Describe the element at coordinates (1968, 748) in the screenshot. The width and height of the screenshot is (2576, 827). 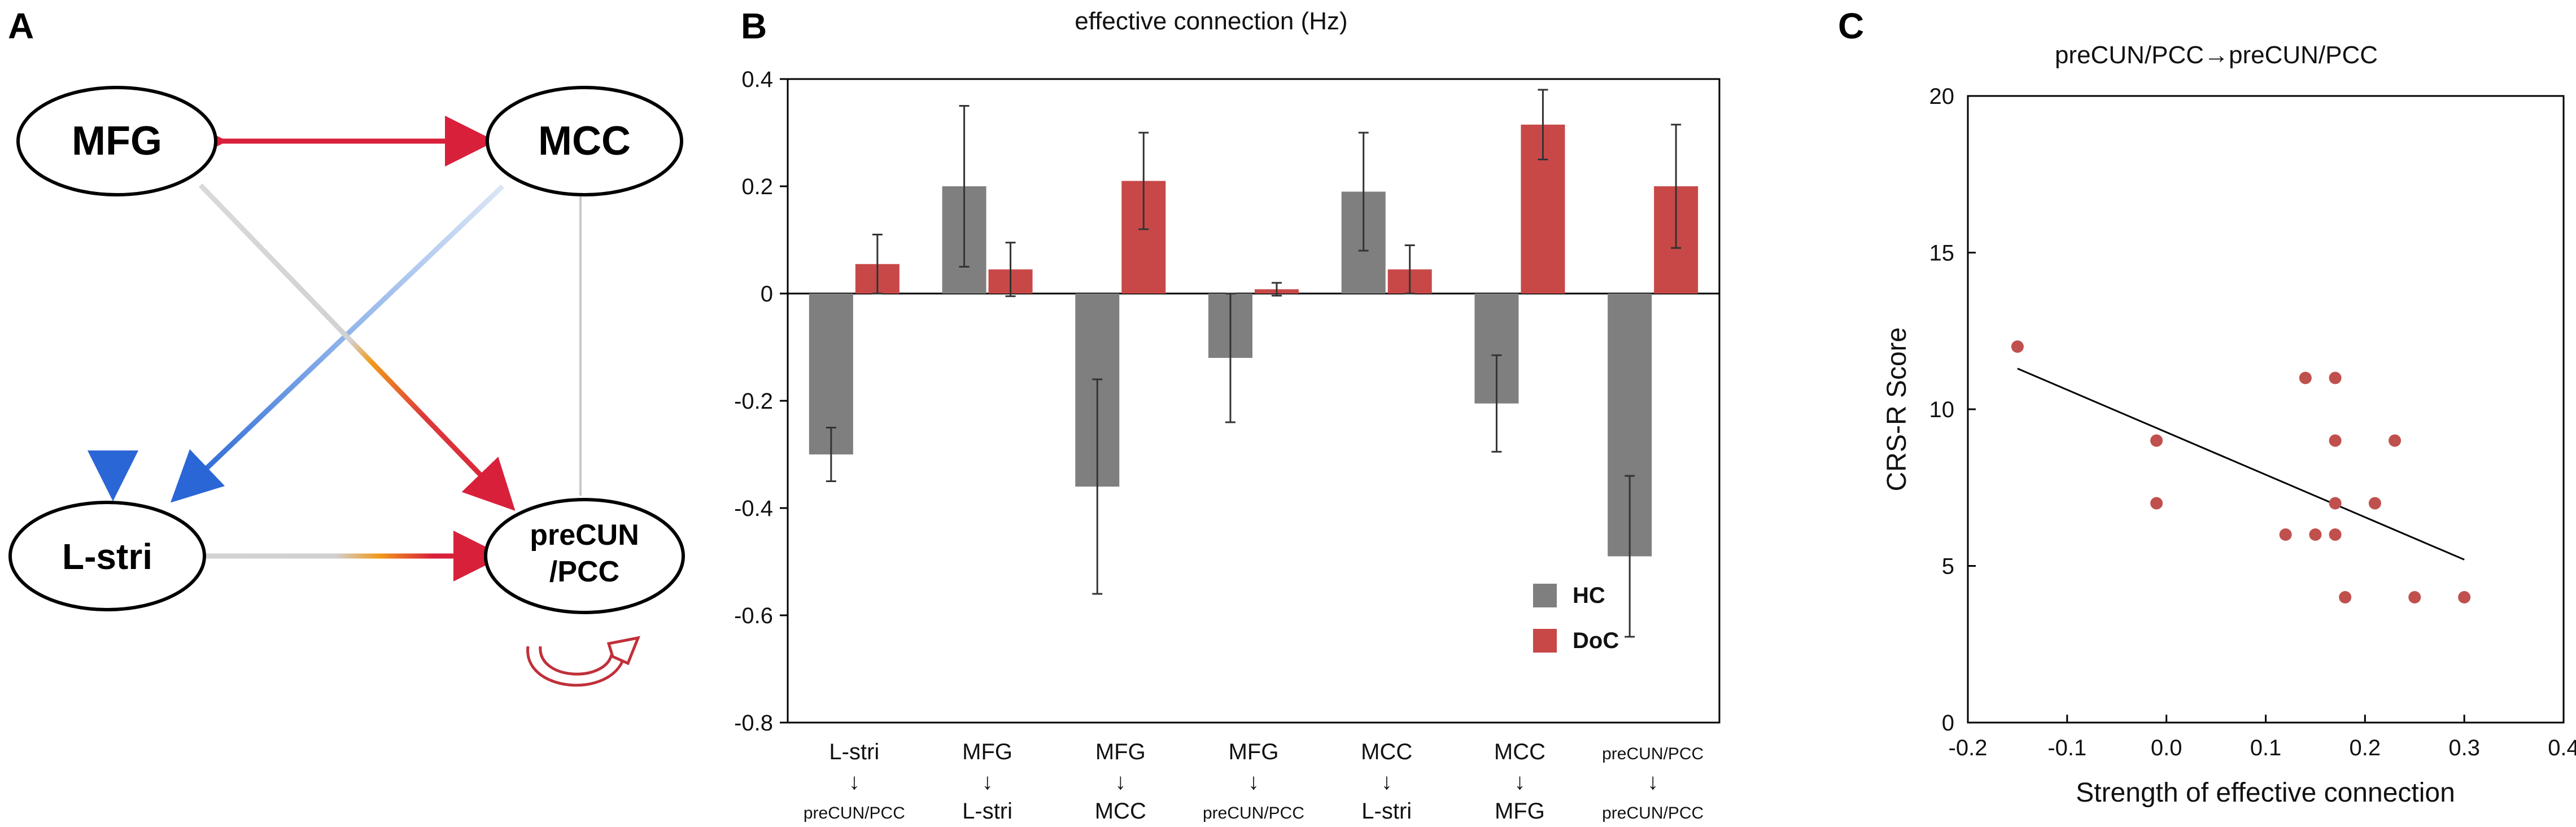
I see `scatter-x-tick-label: -0.2` at that location.